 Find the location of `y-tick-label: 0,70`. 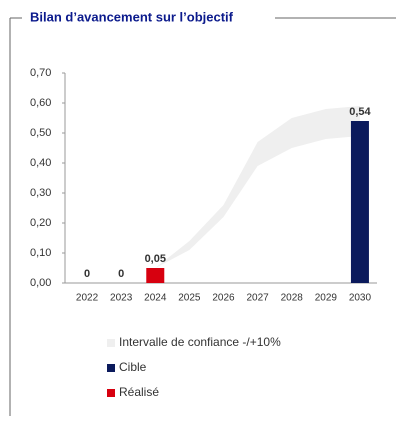

y-tick-label: 0,70 is located at coordinates (40, 73).